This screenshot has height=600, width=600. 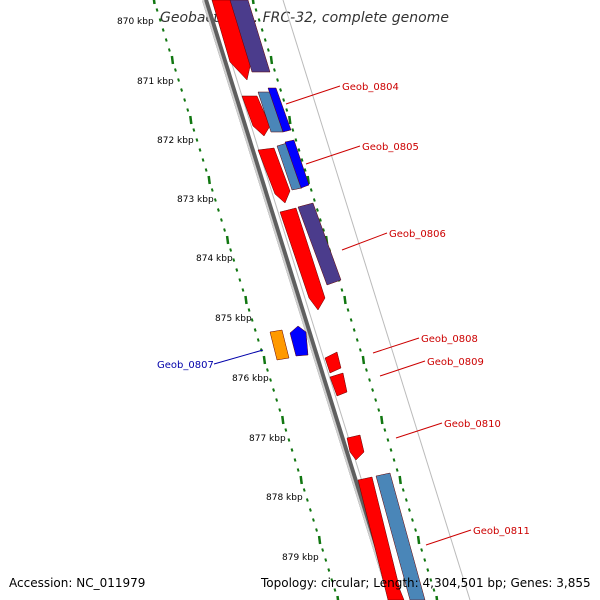 What do you see at coordinates (417, 234) in the screenshot?
I see `gene-label: Geob_0806` at bounding box center [417, 234].